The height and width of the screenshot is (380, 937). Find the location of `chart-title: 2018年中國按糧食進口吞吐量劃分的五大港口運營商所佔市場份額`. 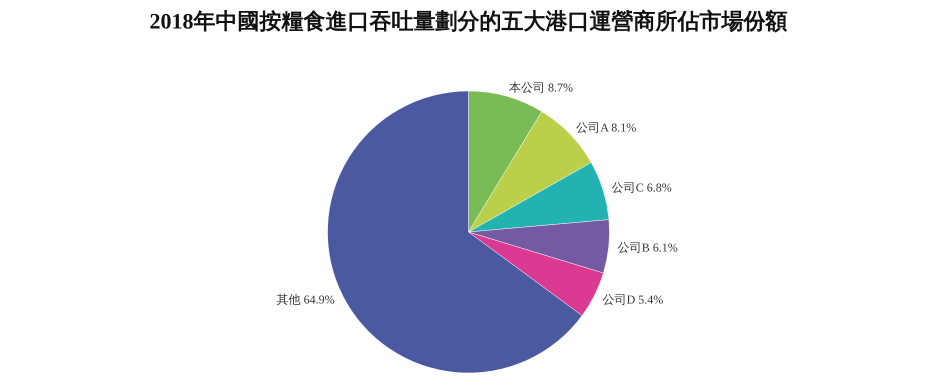

chart-title: 2018年中國按糧食進口吞吐量劃分的五大港口運營商所佔市場份額 is located at coordinates (469, 21).